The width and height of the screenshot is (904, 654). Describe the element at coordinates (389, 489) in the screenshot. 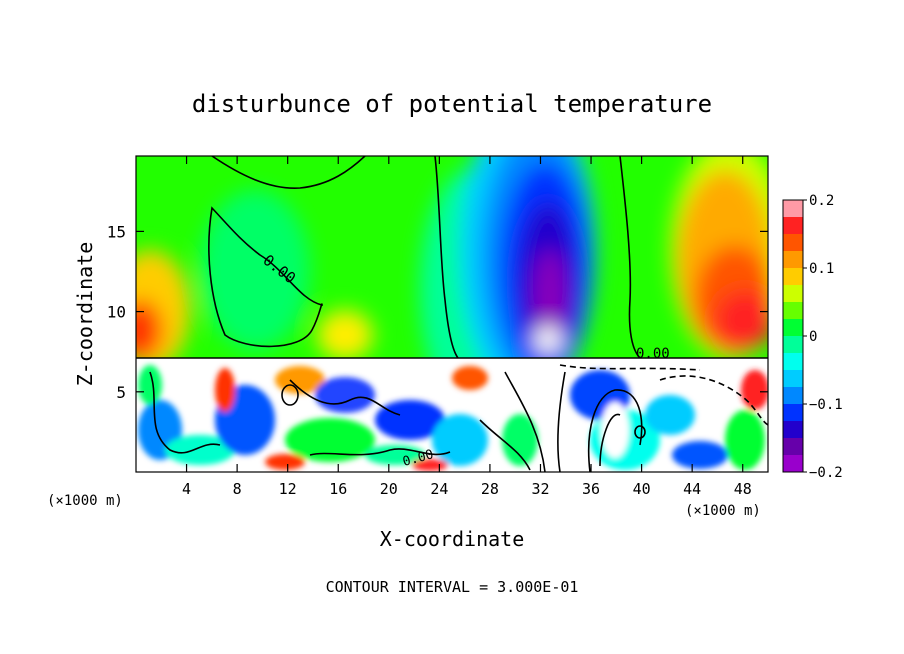

I see `x-tick-label: 20` at that location.